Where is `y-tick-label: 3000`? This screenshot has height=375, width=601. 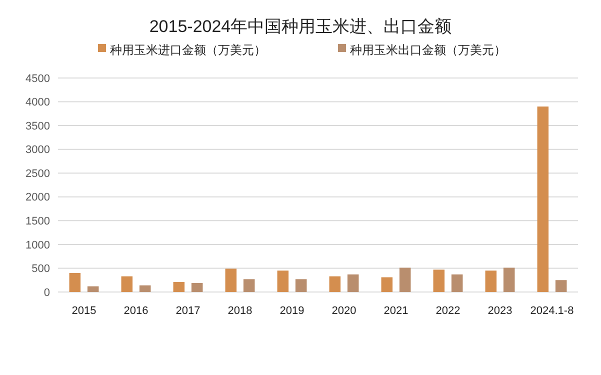
y-tick-label: 3000 is located at coordinates (38, 150).